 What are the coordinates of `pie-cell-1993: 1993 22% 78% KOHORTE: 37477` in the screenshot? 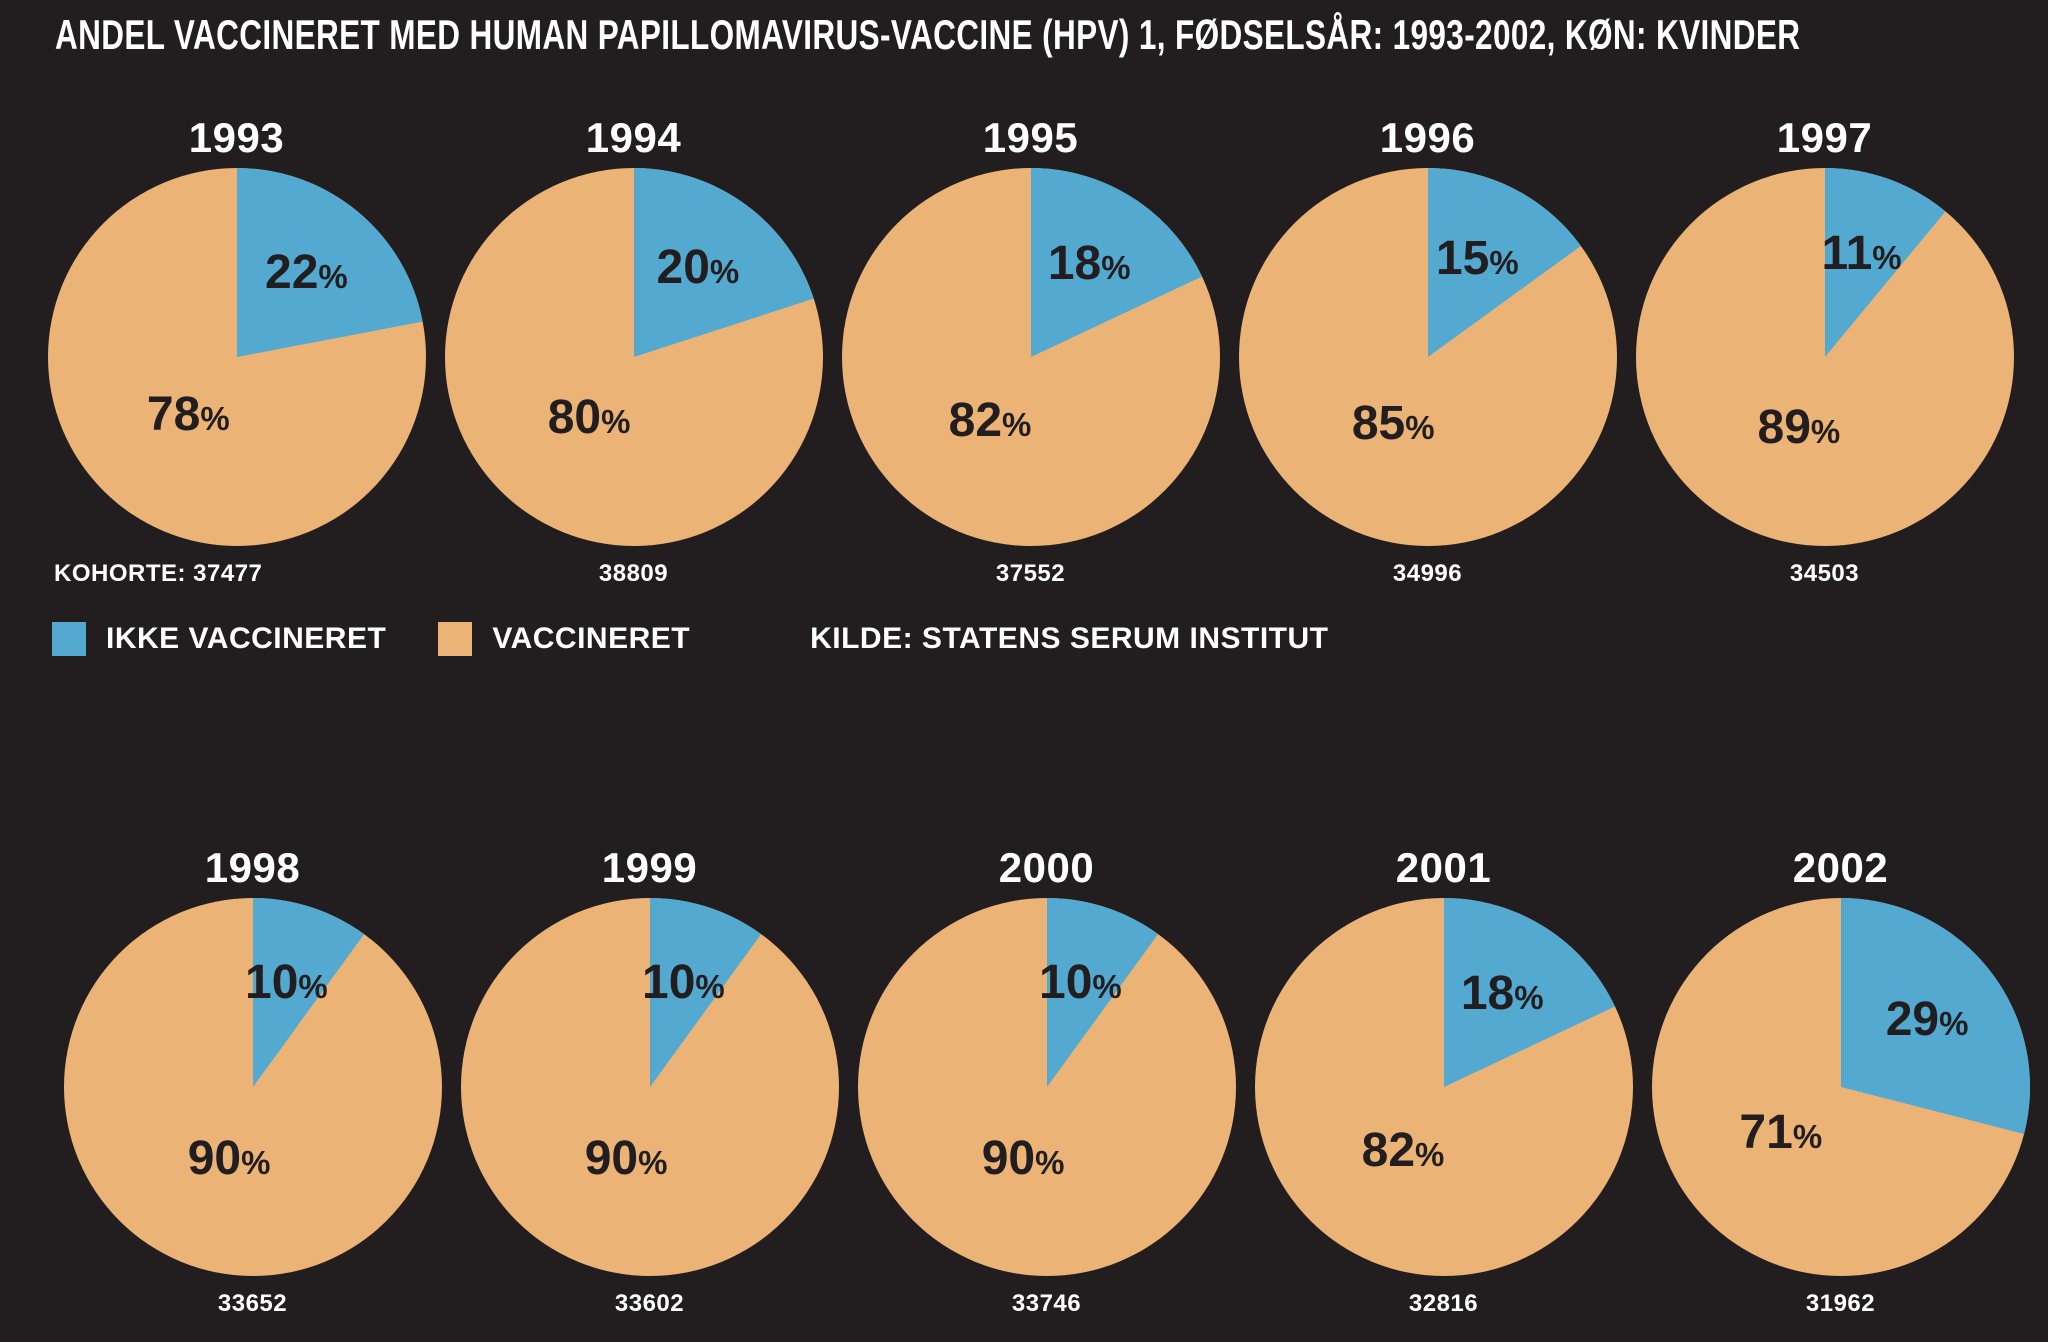 It's located at (236, 358).